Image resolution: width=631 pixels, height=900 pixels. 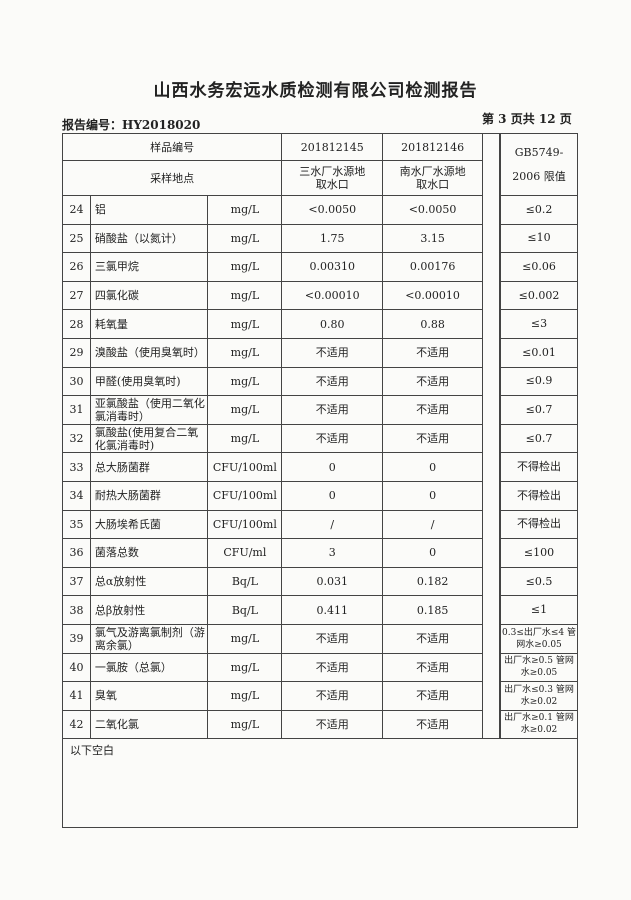 What do you see at coordinates (272, 352) in the screenshot?
I see `table-row: 29 溴酸盐（使用臭氧时） mg/L 不适用 不适用` at bounding box center [272, 352].